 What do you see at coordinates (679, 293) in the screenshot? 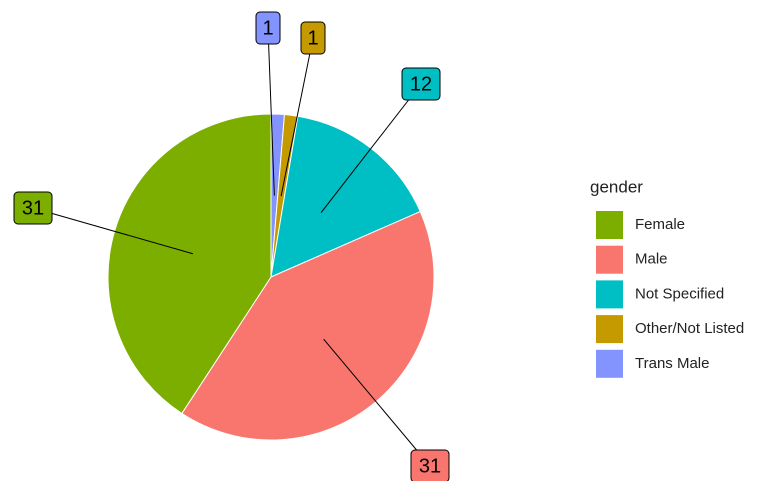
I see `legend-label: Not Specified` at bounding box center [679, 293].